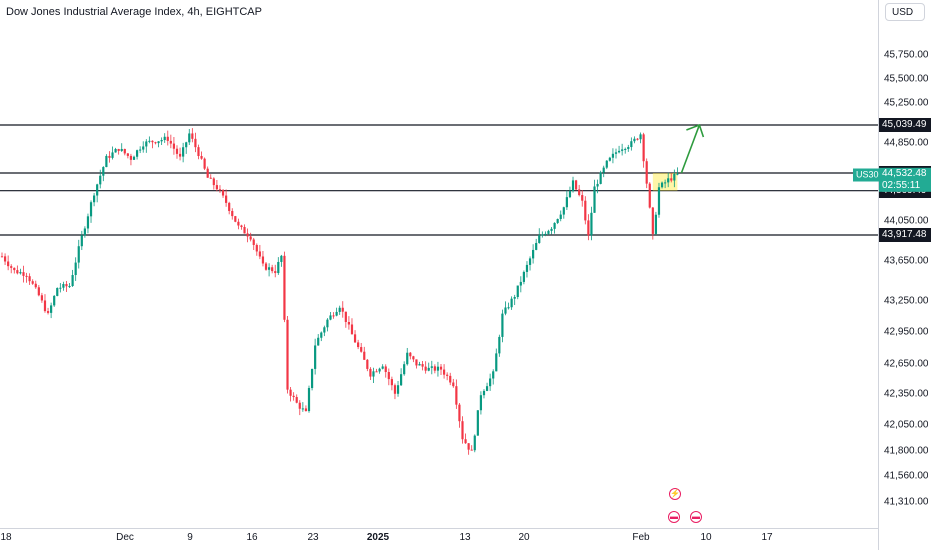  Describe the element at coordinates (439, 539) in the screenshot. I see `time-axis` at that location.